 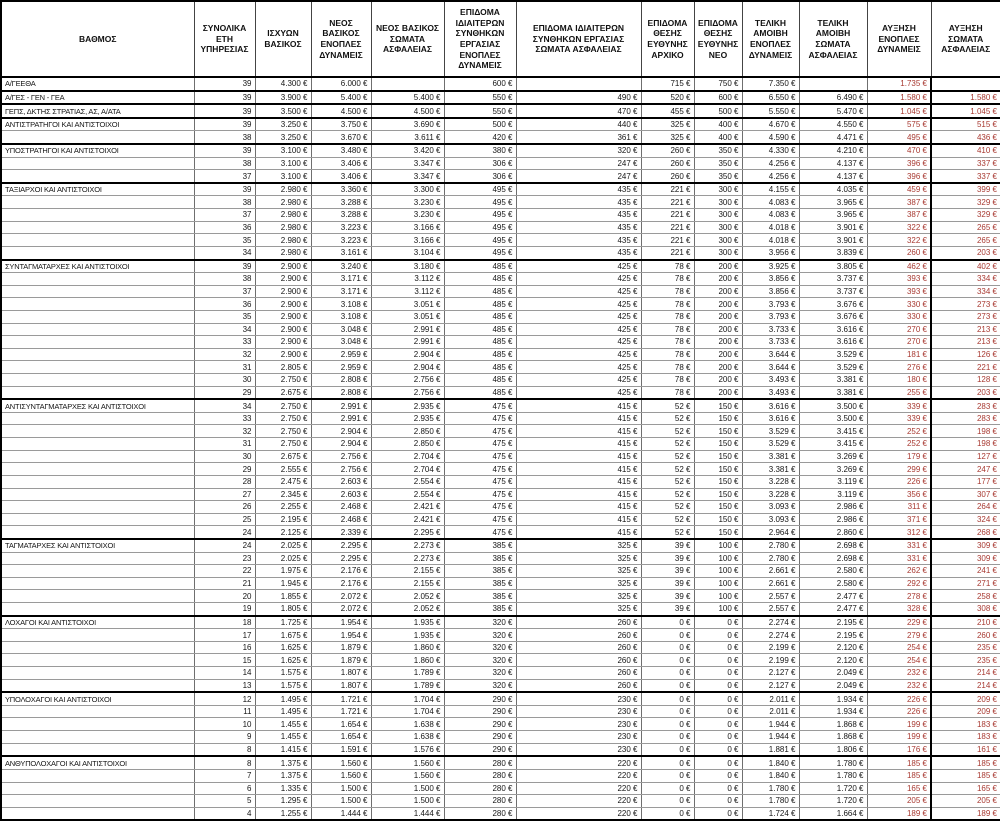 I want to click on value-cell: 2.554 €, so click(x=407, y=494).